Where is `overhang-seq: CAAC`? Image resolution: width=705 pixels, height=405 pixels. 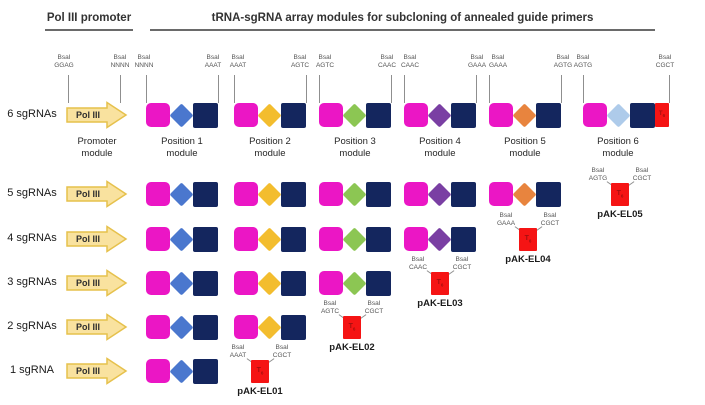 overhang-seq: CAAC is located at coordinates (410, 65).